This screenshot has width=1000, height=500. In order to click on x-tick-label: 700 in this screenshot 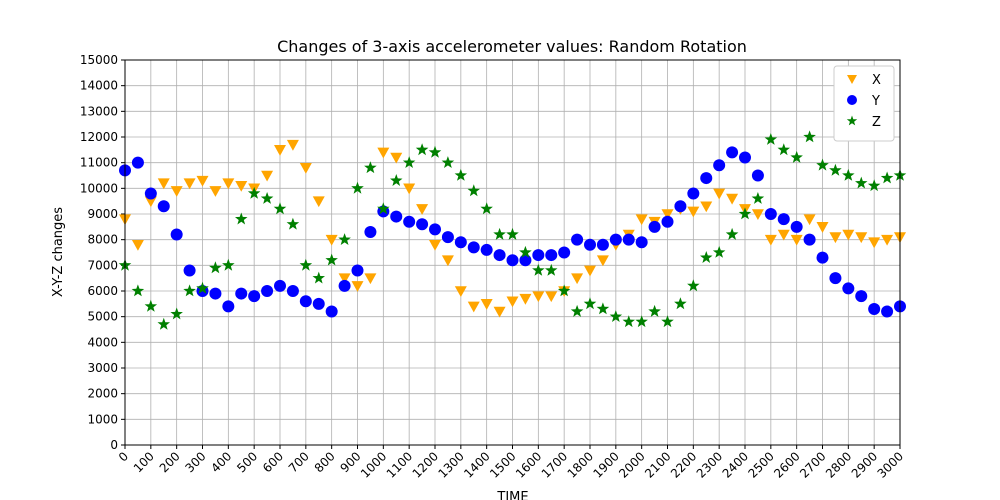, I will do `click(299, 462)`.